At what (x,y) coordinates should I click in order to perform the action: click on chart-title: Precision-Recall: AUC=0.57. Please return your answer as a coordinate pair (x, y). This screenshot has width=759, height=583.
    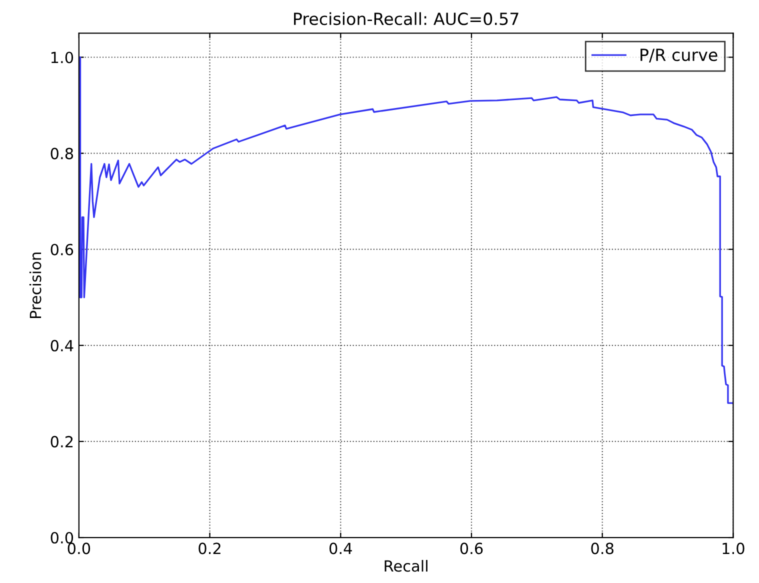
    Looking at the image, I should click on (406, 19).